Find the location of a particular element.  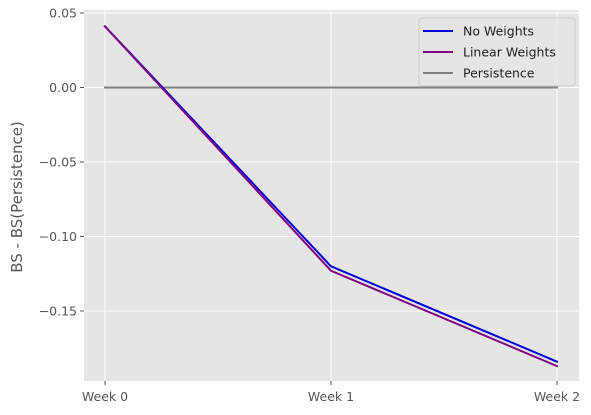

x-axis-ticks: Week 0 Week 1 Week 2 is located at coordinates (331, 392).